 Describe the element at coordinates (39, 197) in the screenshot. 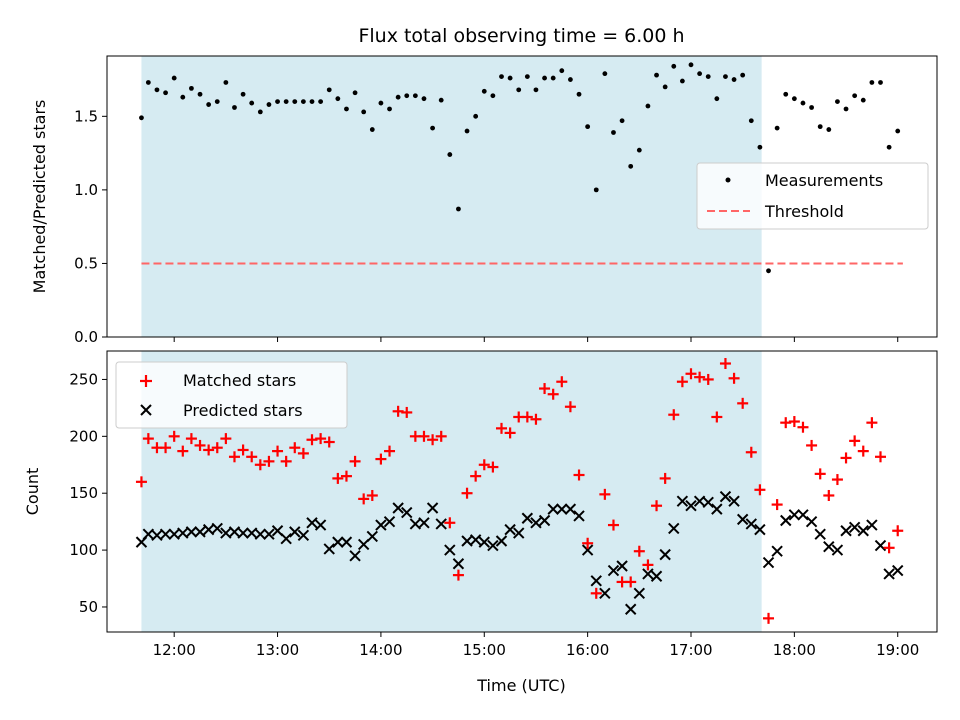

I see `ratio-y-axis-label: Matched/Predicted stars` at that location.